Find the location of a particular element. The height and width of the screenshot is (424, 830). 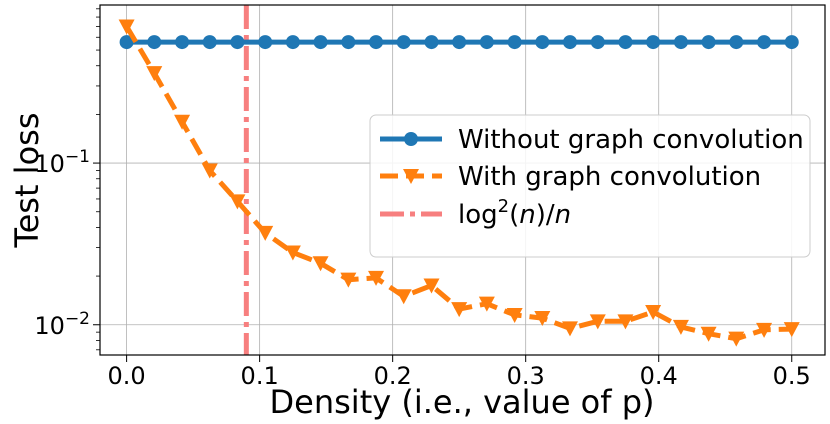

x-axis-label: Density (i.e., value of p) is located at coordinates (462, 402).